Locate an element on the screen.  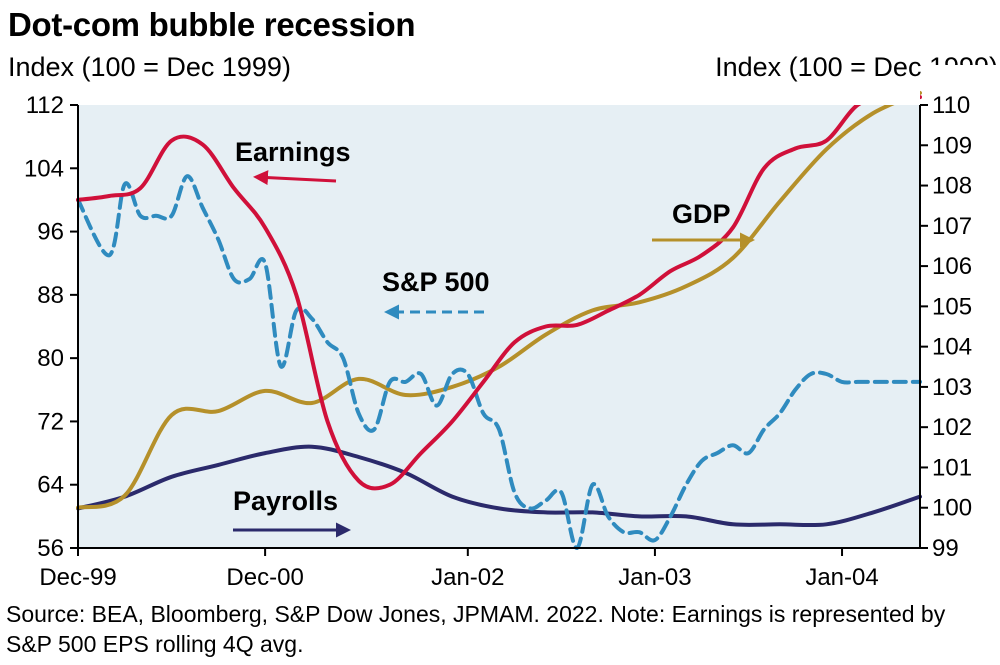
left-tick-label: 96 is located at coordinates (50, 232).